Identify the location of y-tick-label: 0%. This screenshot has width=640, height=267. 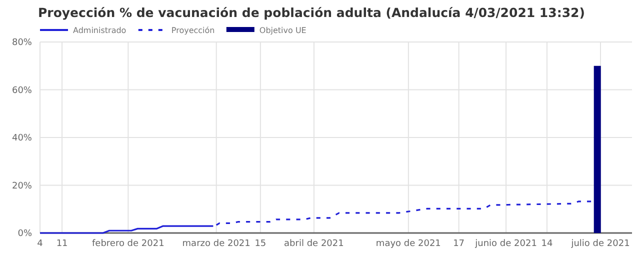
(25, 234).